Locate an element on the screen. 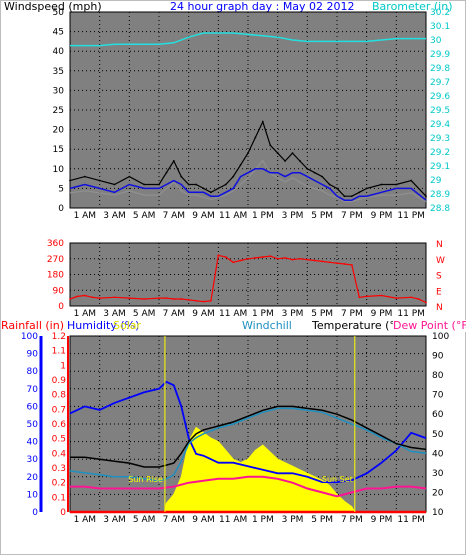 This screenshot has height=555, width=466. temperature-tick-label: 30 is located at coordinates (438, 474).